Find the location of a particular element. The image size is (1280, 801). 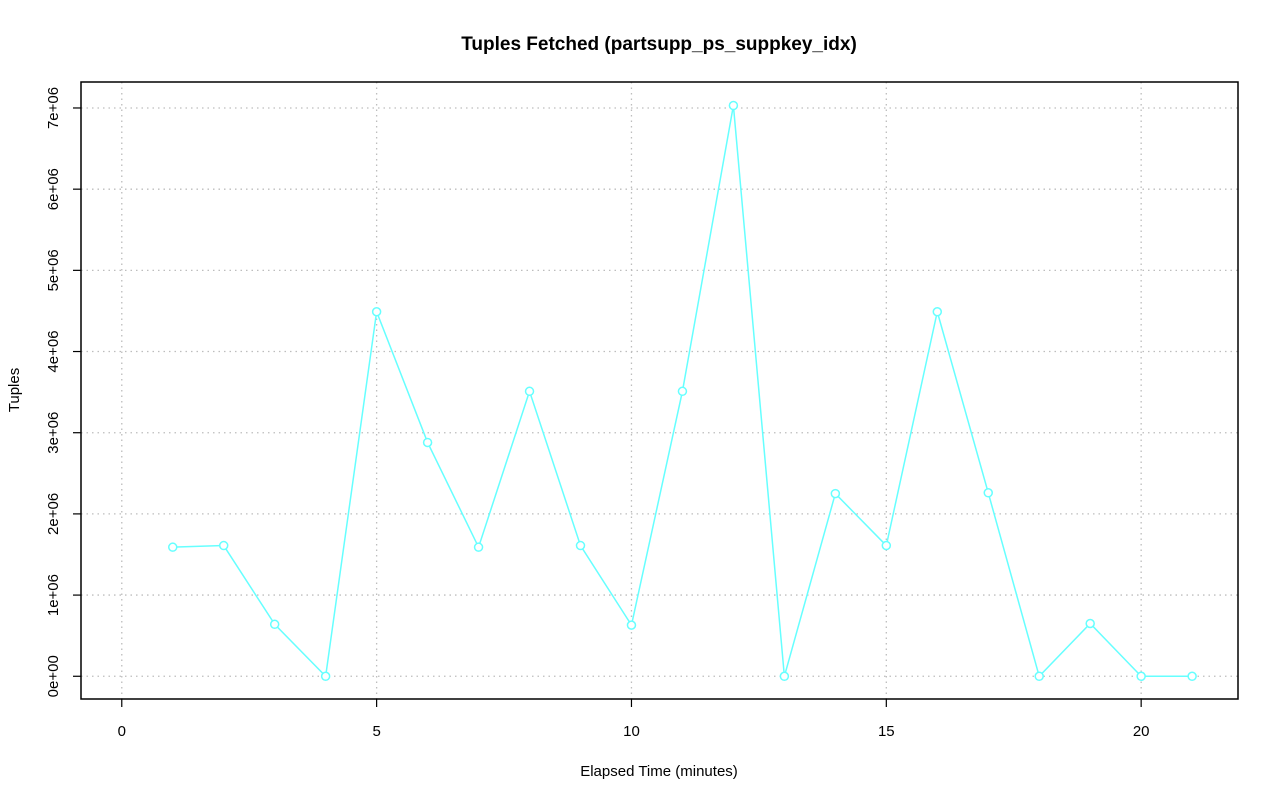

y-tick-label: 0e+00 is located at coordinates (53, 676).